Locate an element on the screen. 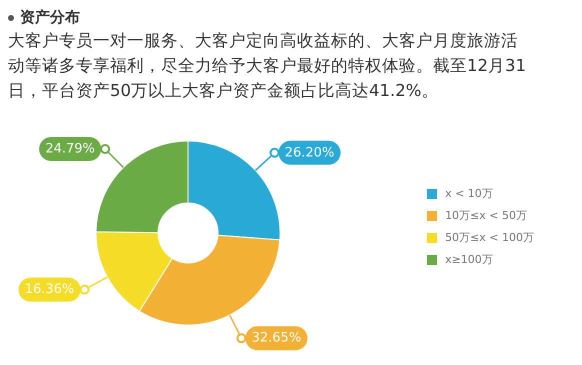  data-label: 16.36% is located at coordinates (49, 290).